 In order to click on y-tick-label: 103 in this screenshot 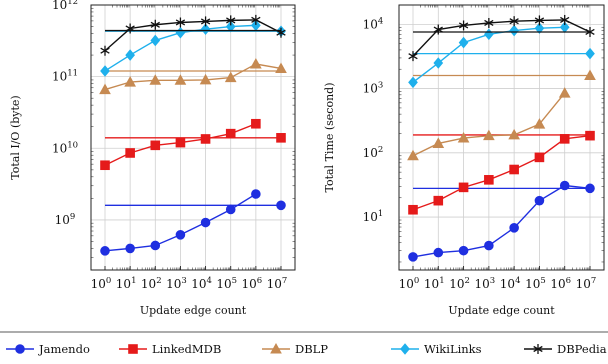, I will do `click(373, 88)`.